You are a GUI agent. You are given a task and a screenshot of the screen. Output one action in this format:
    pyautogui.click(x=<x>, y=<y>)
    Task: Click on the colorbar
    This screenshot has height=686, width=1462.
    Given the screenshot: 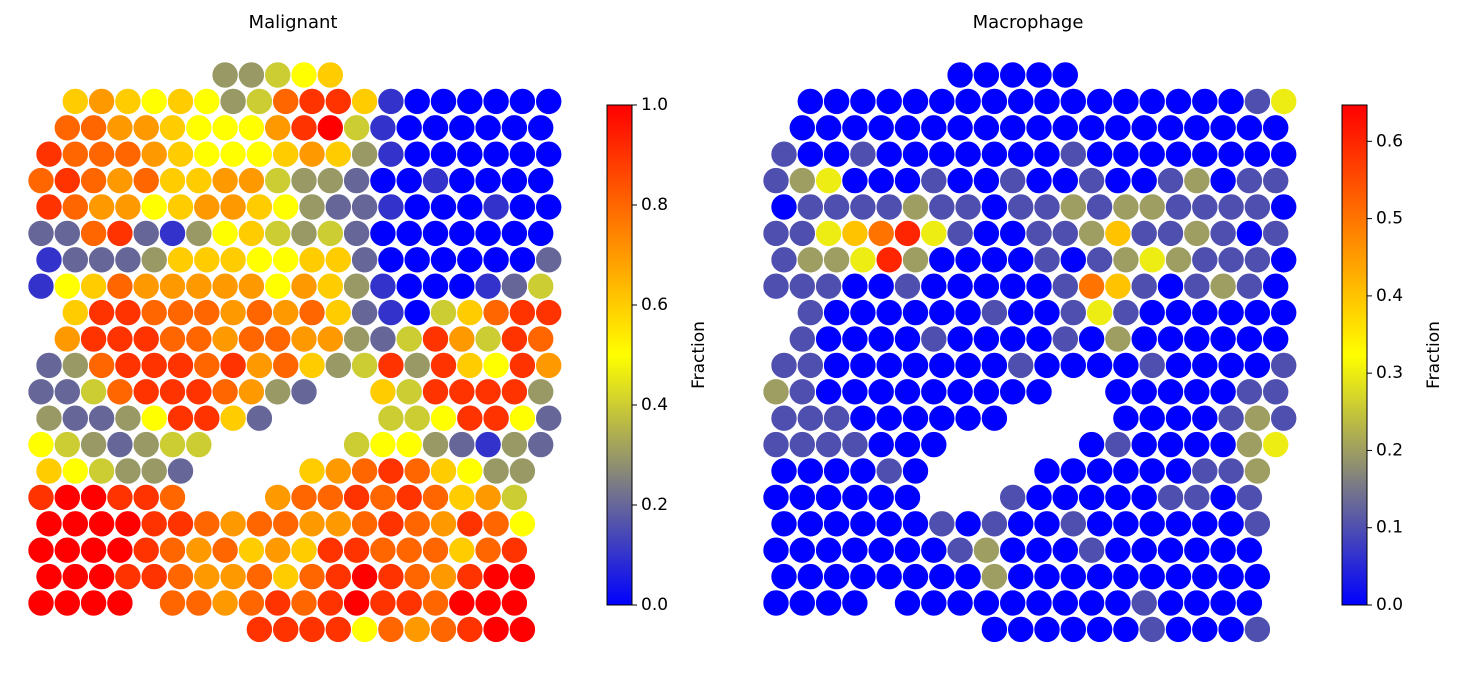 What is the action you would take?
    pyautogui.click(x=619, y=355)
    